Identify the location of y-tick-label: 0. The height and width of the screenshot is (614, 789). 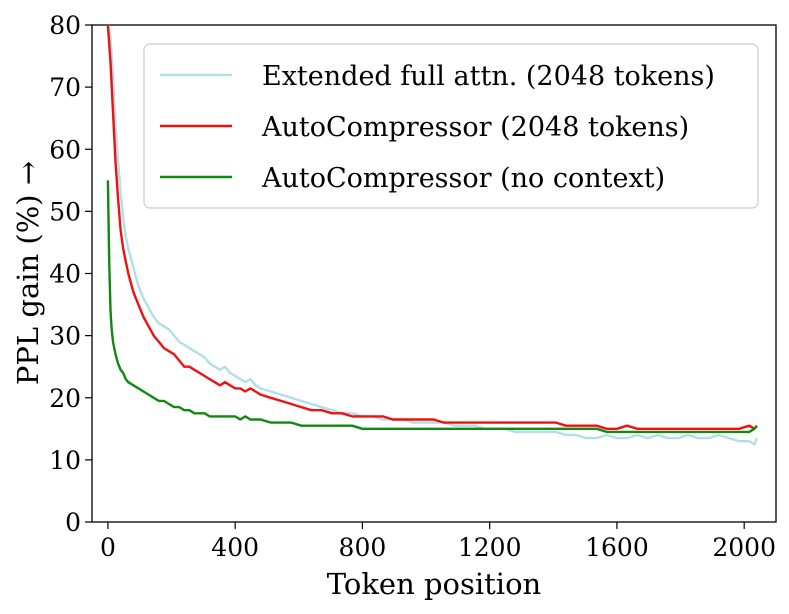
(73, 522).